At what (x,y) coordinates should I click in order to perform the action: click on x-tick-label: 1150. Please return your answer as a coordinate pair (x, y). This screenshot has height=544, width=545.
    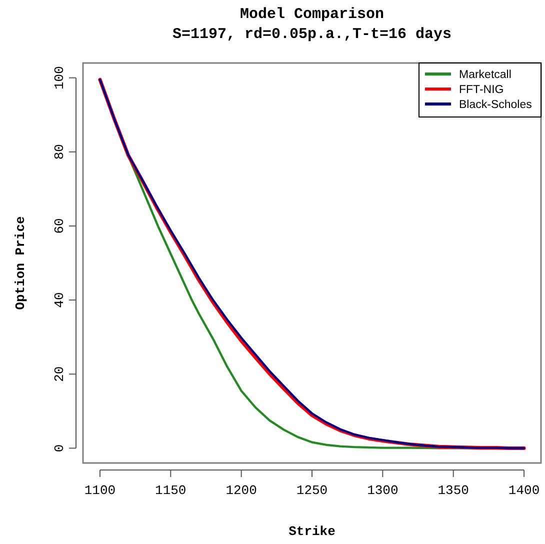
    Looking at the image, I should click on (170, 490).